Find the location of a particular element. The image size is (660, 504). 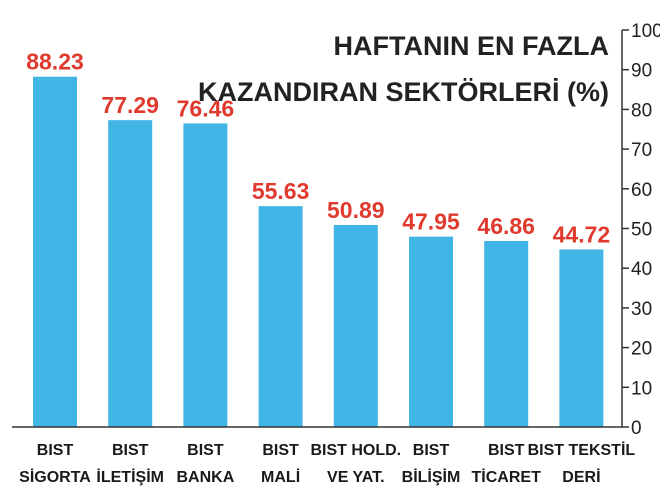

category-label-7-line-1: BIST TEKSTİL is located at coordinates (582, 450).